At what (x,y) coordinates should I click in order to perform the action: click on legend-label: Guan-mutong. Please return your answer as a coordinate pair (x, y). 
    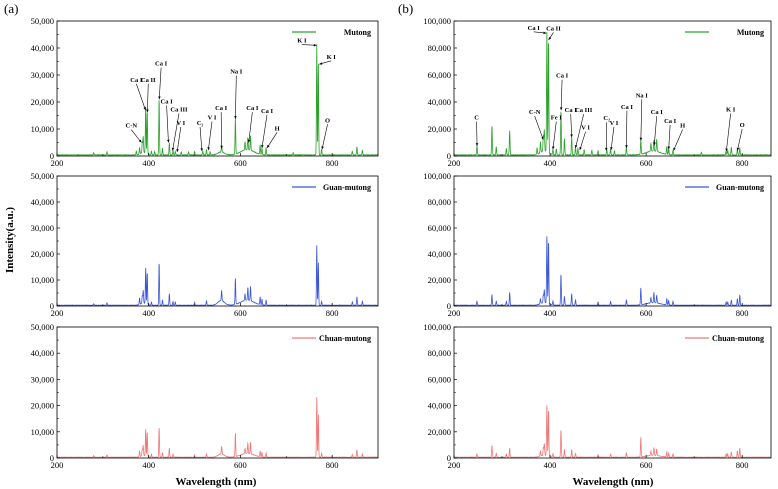
    Looking at the image, I should click on (347, 187).